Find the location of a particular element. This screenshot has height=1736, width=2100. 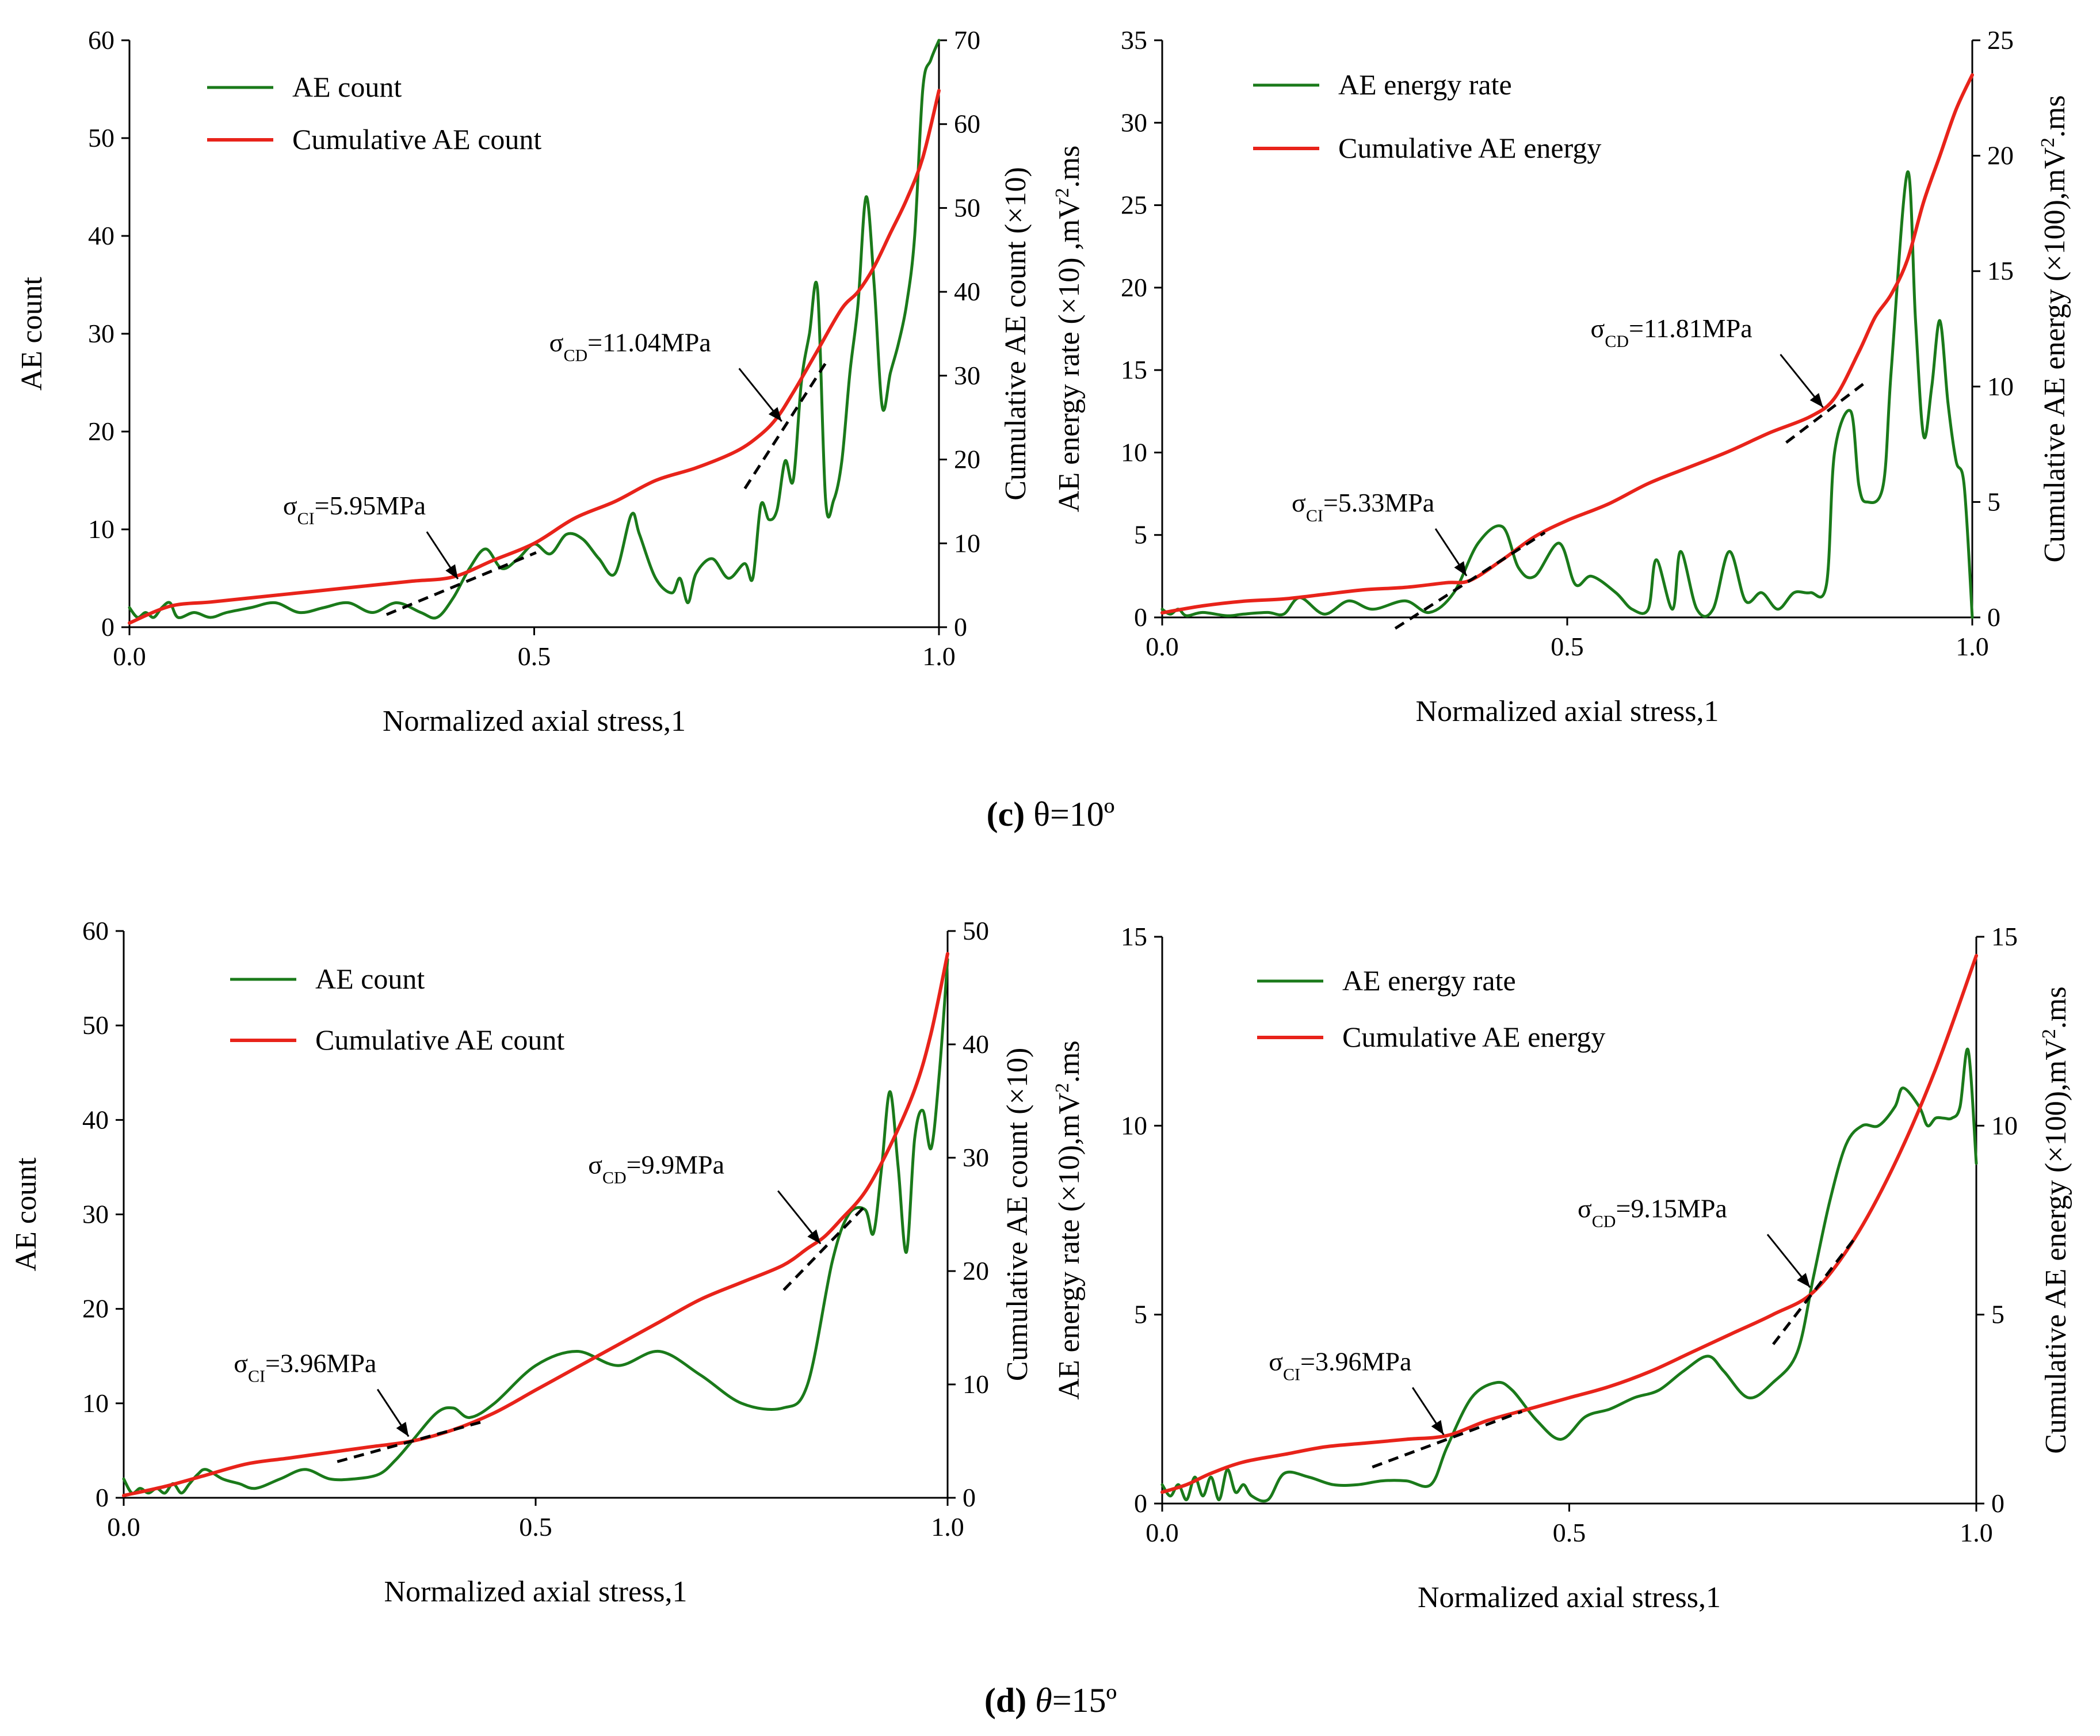

annotation-value: =11.04MPa is located at coordinates (649, 342).